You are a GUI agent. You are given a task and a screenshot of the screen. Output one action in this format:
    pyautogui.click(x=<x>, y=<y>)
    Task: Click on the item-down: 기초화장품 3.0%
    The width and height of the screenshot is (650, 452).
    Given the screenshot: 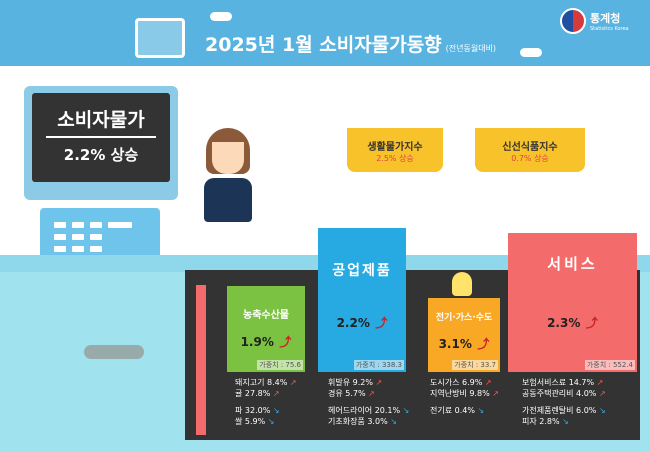 What is the action you would take?
    pyautogui.click(x=358, y=421)
    